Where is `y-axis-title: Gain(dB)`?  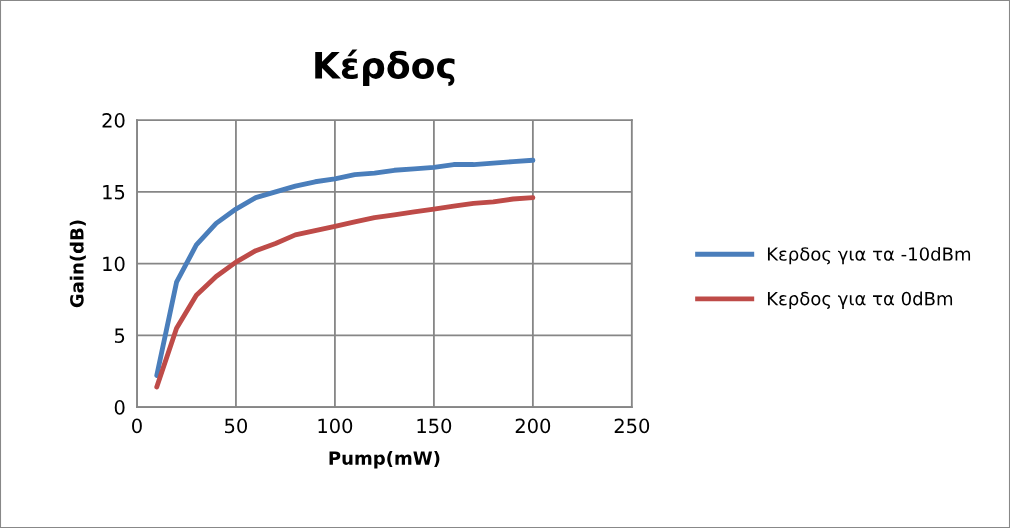 y-axis-title: Gain(dB) is located at coordinates (77, 264).